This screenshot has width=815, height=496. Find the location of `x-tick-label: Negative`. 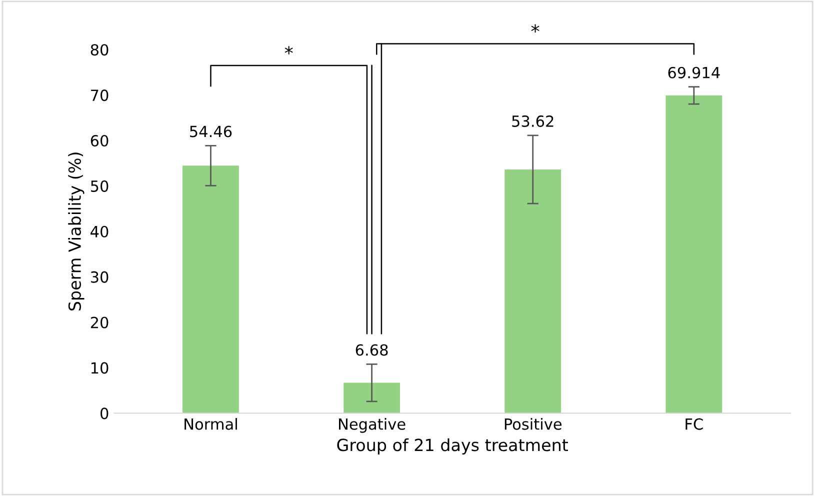

x-tick-label: Negative is located at coordinates (372, 425).